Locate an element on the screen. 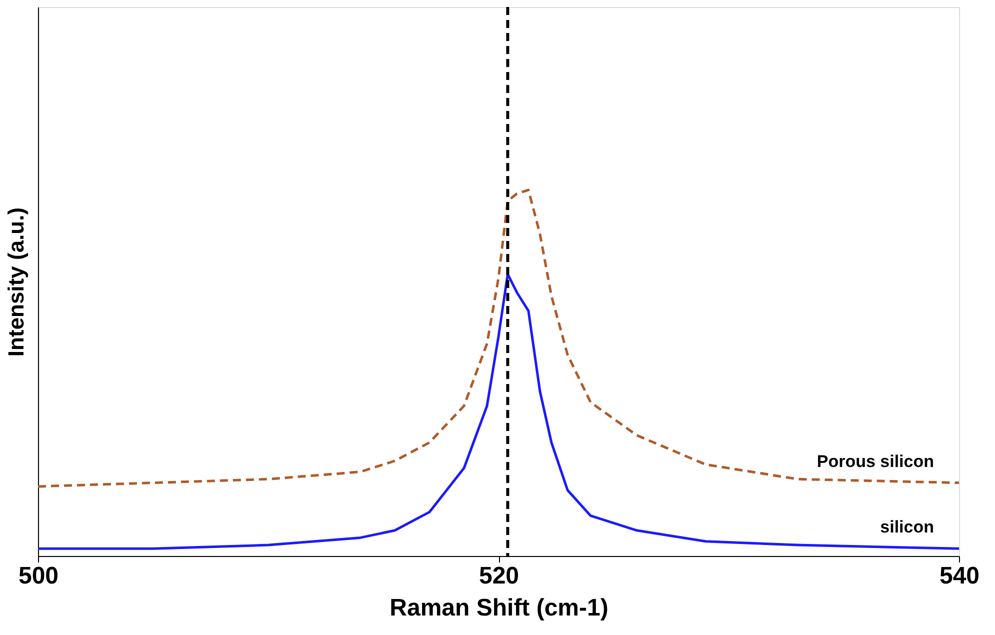 This screenshot has height=635, width=995. y-axis-title: Intensity (a.u.) is located at coordinates (16, 282).